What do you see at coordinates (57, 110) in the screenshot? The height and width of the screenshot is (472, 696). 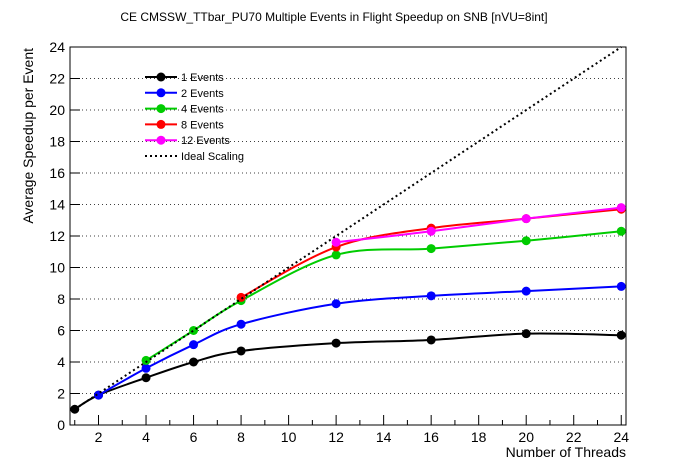 I see `y-tick-label: 20` at bounding box center [57, 110].